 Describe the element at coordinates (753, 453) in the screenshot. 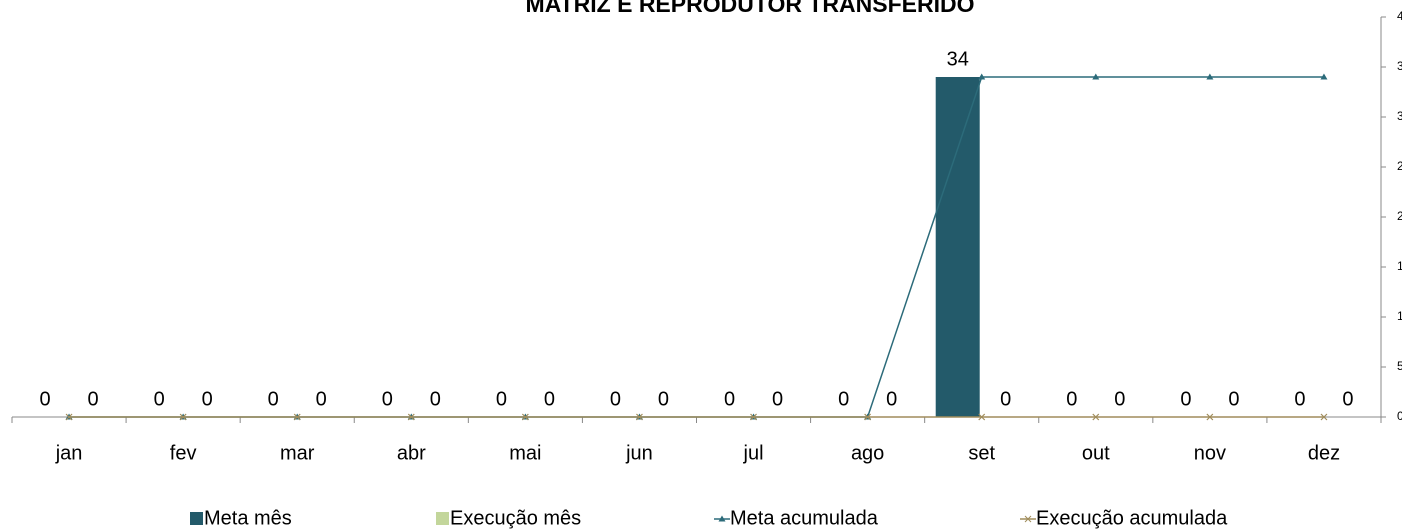

I see `x-tick-label: jul` at that location.